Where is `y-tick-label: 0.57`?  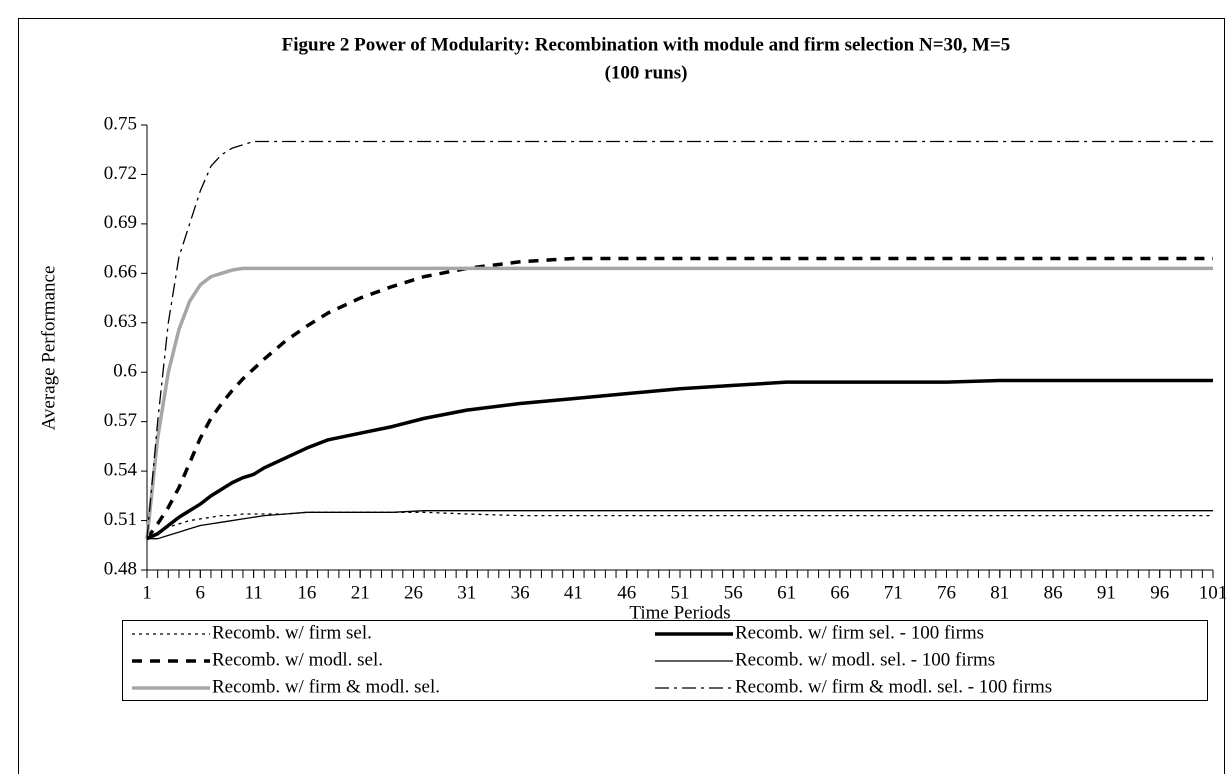
y-tick-label: 0.57 is located at coordinates (120, 420).